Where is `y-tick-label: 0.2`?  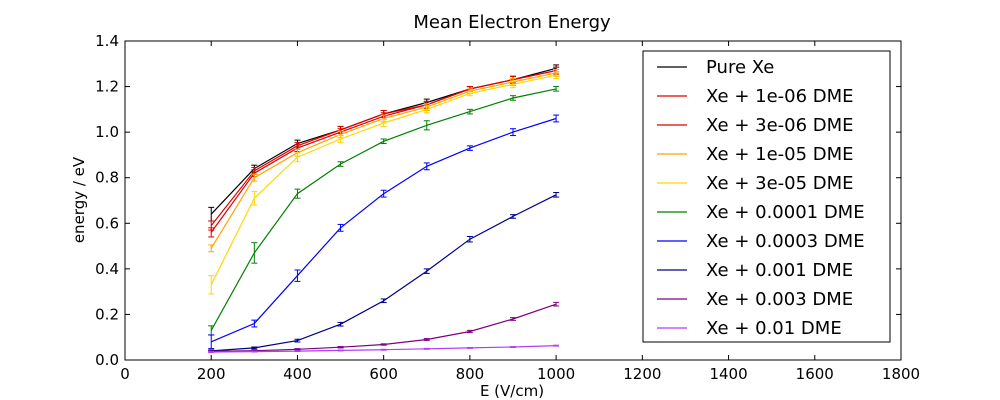 y-tick-label: 0.2 is located at coordinates (107, 314).